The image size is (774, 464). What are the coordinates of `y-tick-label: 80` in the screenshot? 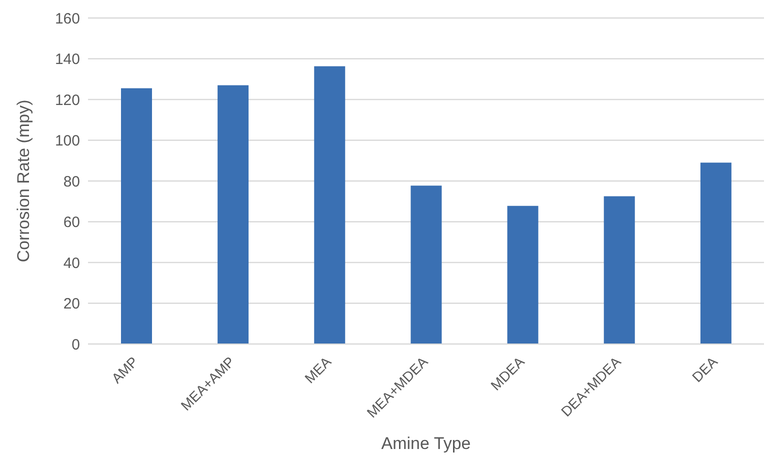 It's located at (71, 181).